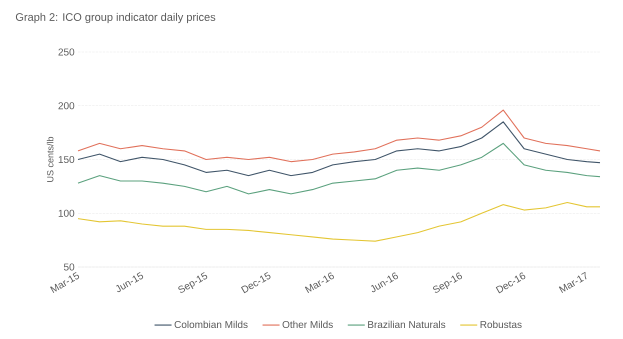 The width and height of the screenshot is (623, 339). What do you see at coordinates (307, 324) in the screenshot?
I see `legend-label: Other Milds` at bounding box center [307, 324].